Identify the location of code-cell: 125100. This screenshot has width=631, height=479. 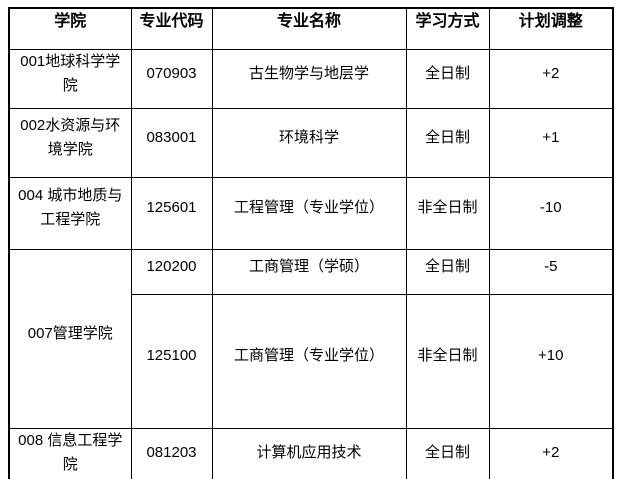
(171, 361).